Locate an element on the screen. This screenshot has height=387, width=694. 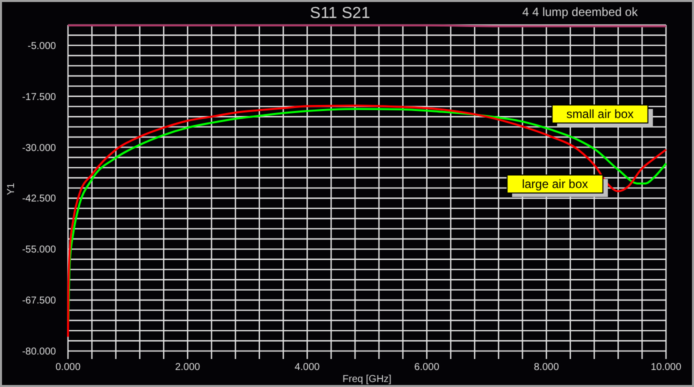
y-tick-label: -30.000 is located at coordinates (39, 148).